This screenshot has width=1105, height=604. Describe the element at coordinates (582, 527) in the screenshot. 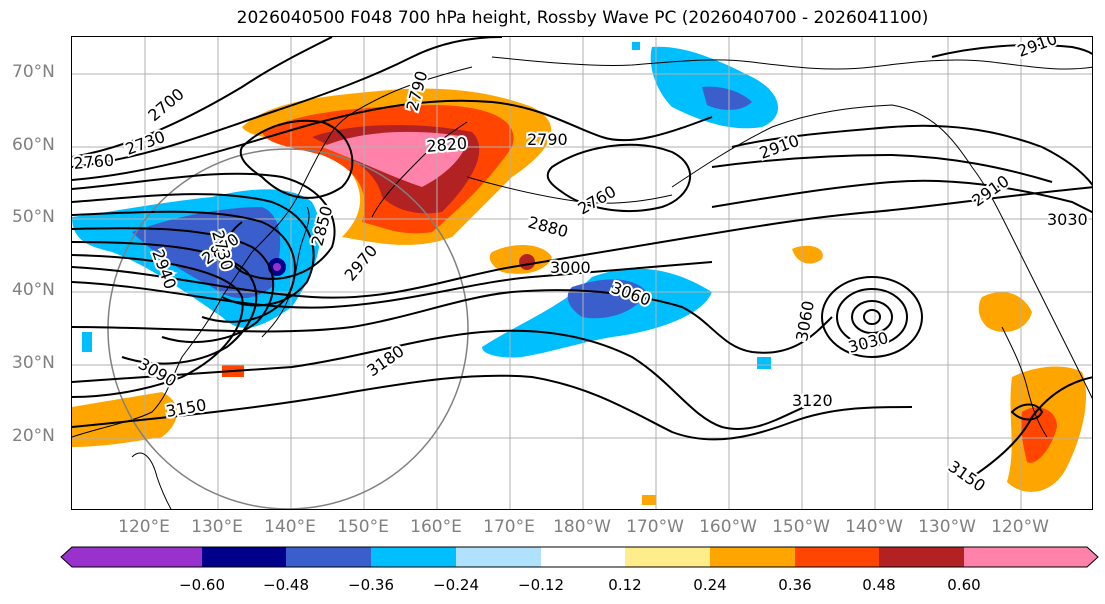

I see `lon-label-180w: 180°W` at that location.